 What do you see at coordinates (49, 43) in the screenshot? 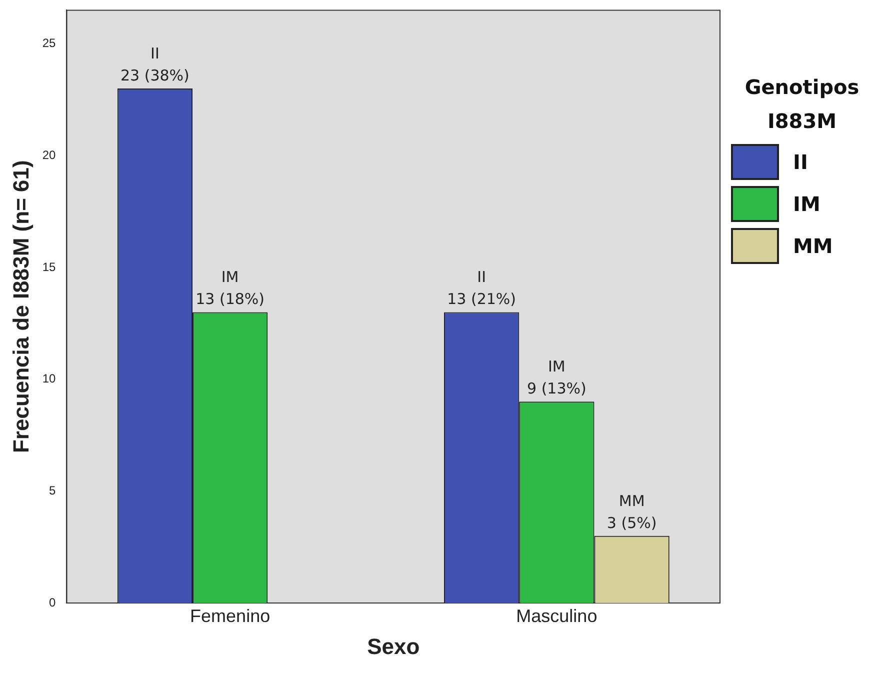
I see `y-tick-label: 25` at bounding box center [49, 43].